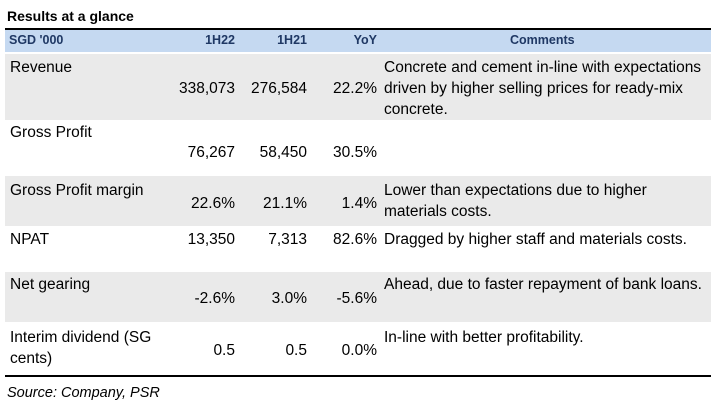 The image size is (724, 415). What do you see at coordinates (358, 29) in the screenshot?
I see `title-rule` at bounding box center [358, 29].